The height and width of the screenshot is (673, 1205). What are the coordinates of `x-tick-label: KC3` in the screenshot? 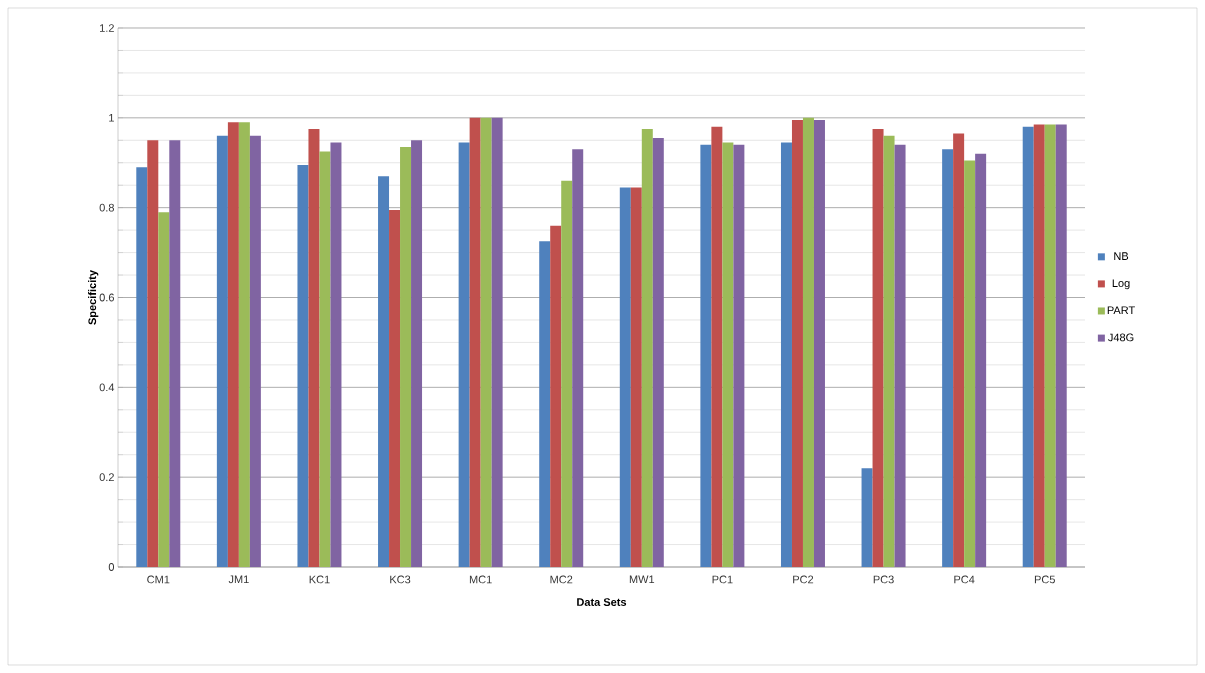 It's located at (400, 579).